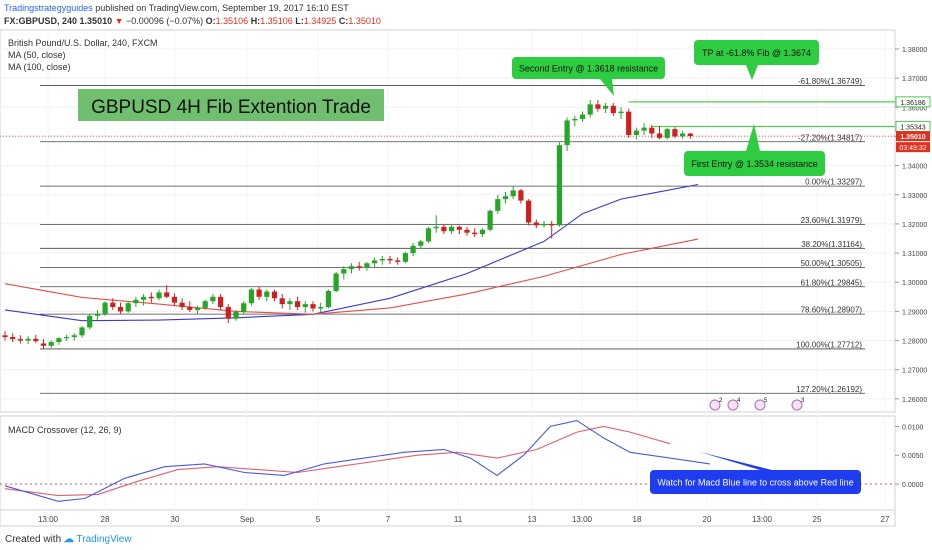  What do you see at coordinates (83, 43) in the screenshot?
I see `legend-instrument: British Pound/U.S. Dollar, 240, FXCM` at bounding box center [83, 43].